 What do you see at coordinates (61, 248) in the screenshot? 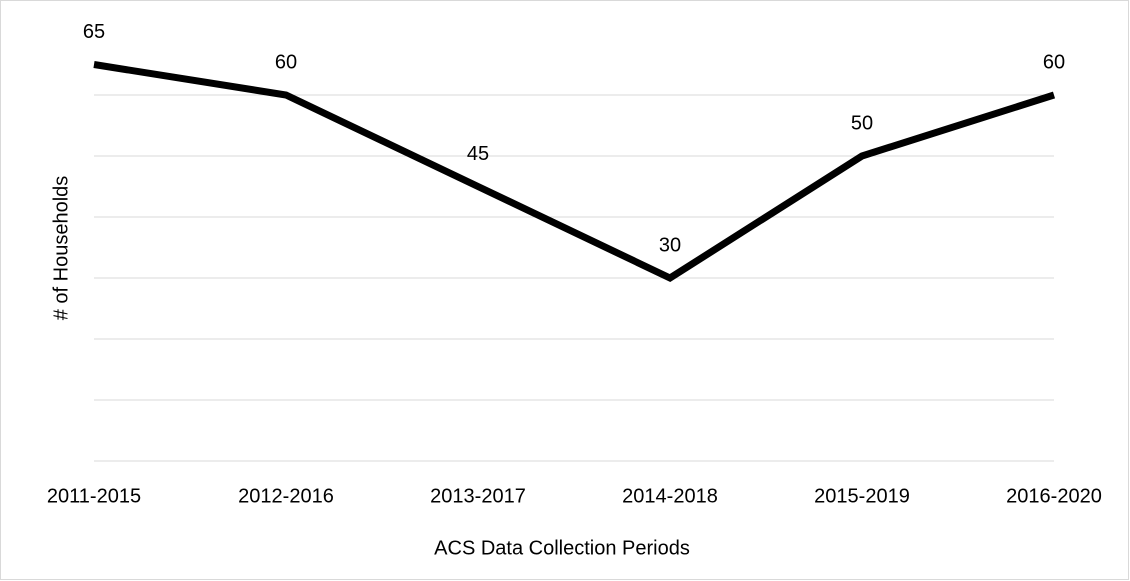
I see `y-axis-title: # of Households` at bounding box center [61, 248].